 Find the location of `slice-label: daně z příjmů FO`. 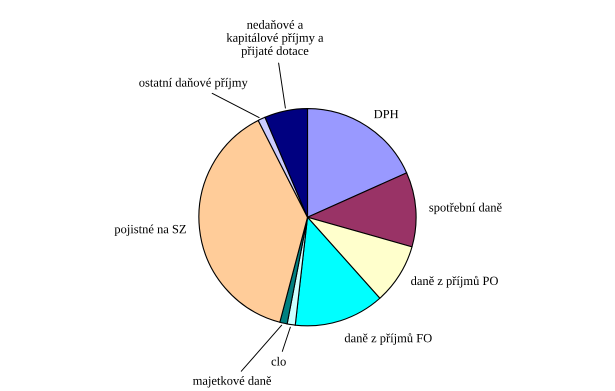

slice-label: daně z příjmů FO is located at coordinates (388, 339).